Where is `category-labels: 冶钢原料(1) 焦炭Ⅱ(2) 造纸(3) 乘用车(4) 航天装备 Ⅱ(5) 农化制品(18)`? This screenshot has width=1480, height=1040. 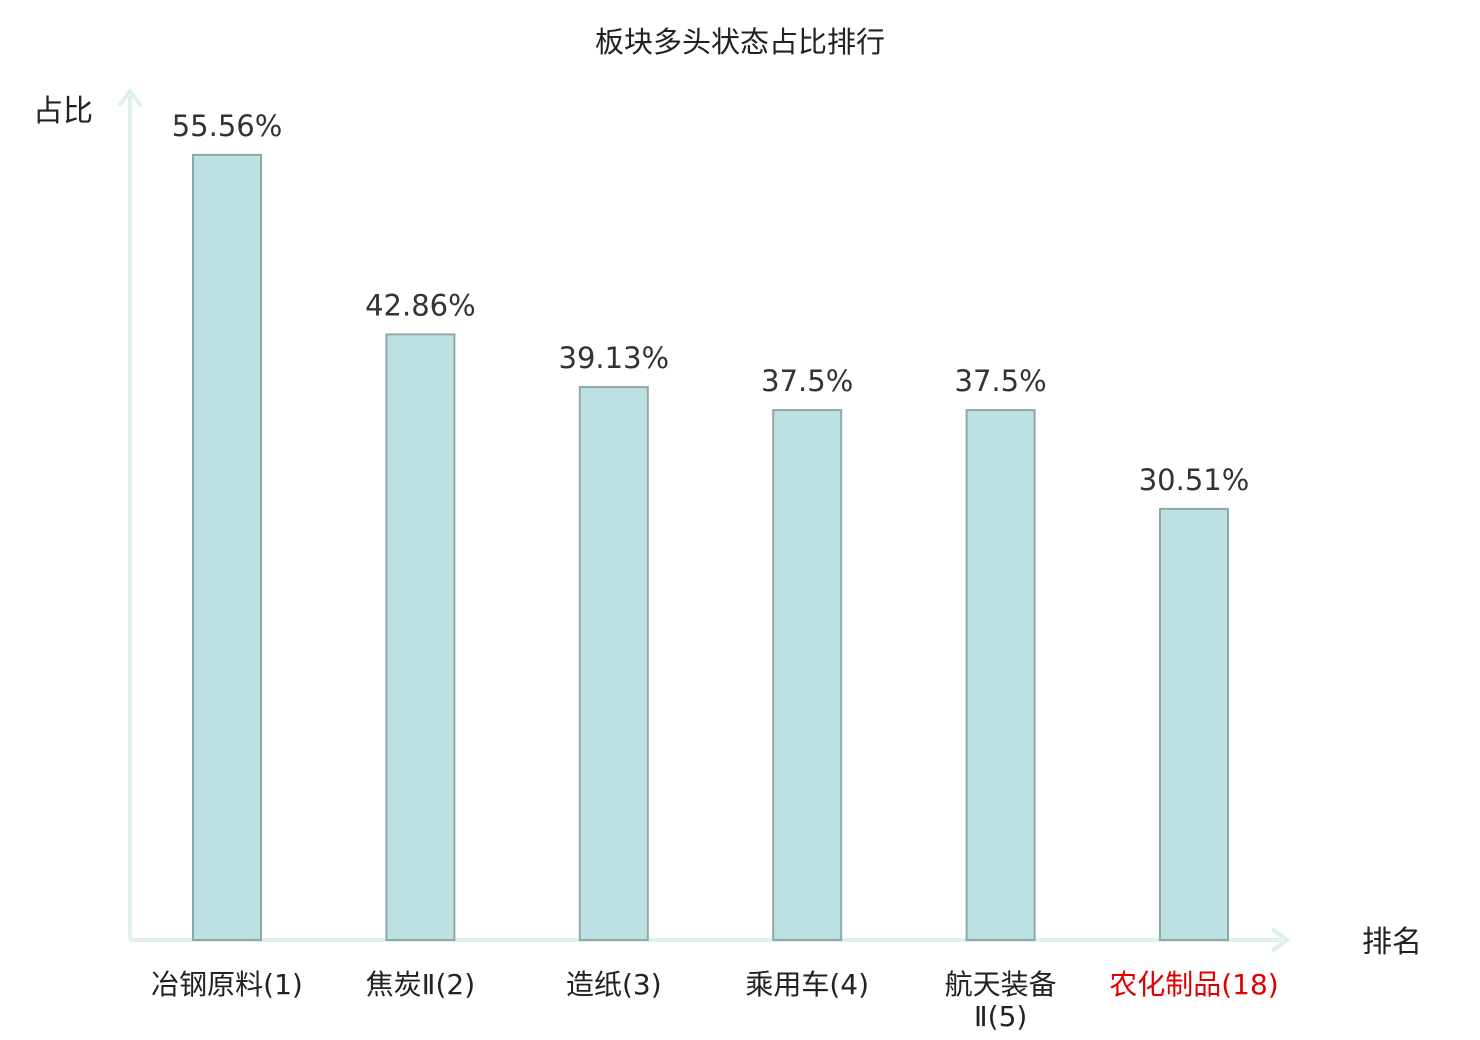
category-labels: 冶钢原料(1) 焦炭Ⅱ(2) 造纸(3) 乘用车(4) 航天装备 Ⅱ(5) 农化制品(18) is located at coordinates (715, 1000).